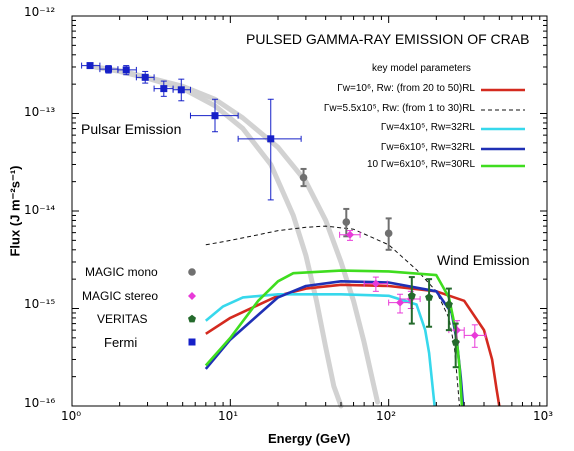  I want to click on chart-title: PULSED GAMMA-RAY EMISSION OF CRAB, so click(388, 39).